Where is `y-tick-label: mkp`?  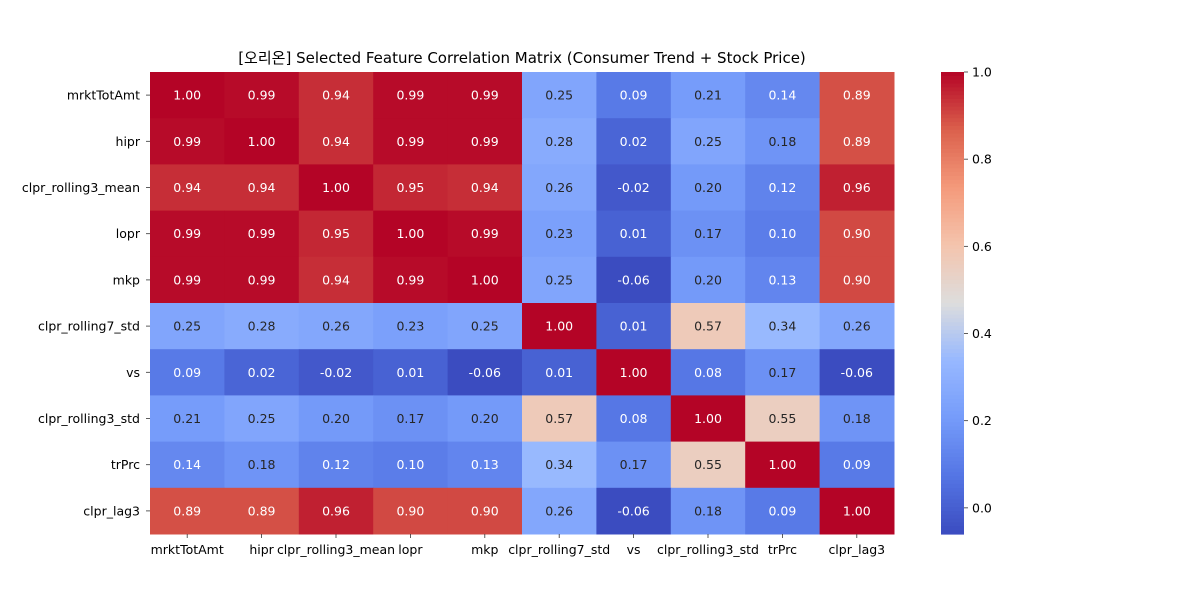 y-tick-label: mkp is located at coordinates (126, 279).